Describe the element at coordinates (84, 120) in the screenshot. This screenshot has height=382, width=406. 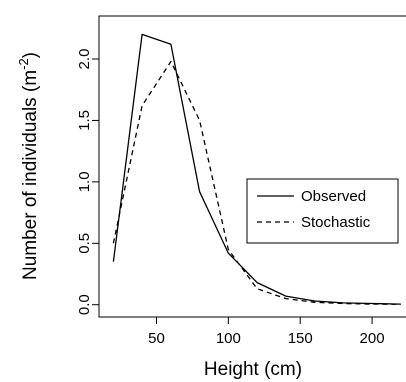
I see `y-tick-label: 1.5` at that location.